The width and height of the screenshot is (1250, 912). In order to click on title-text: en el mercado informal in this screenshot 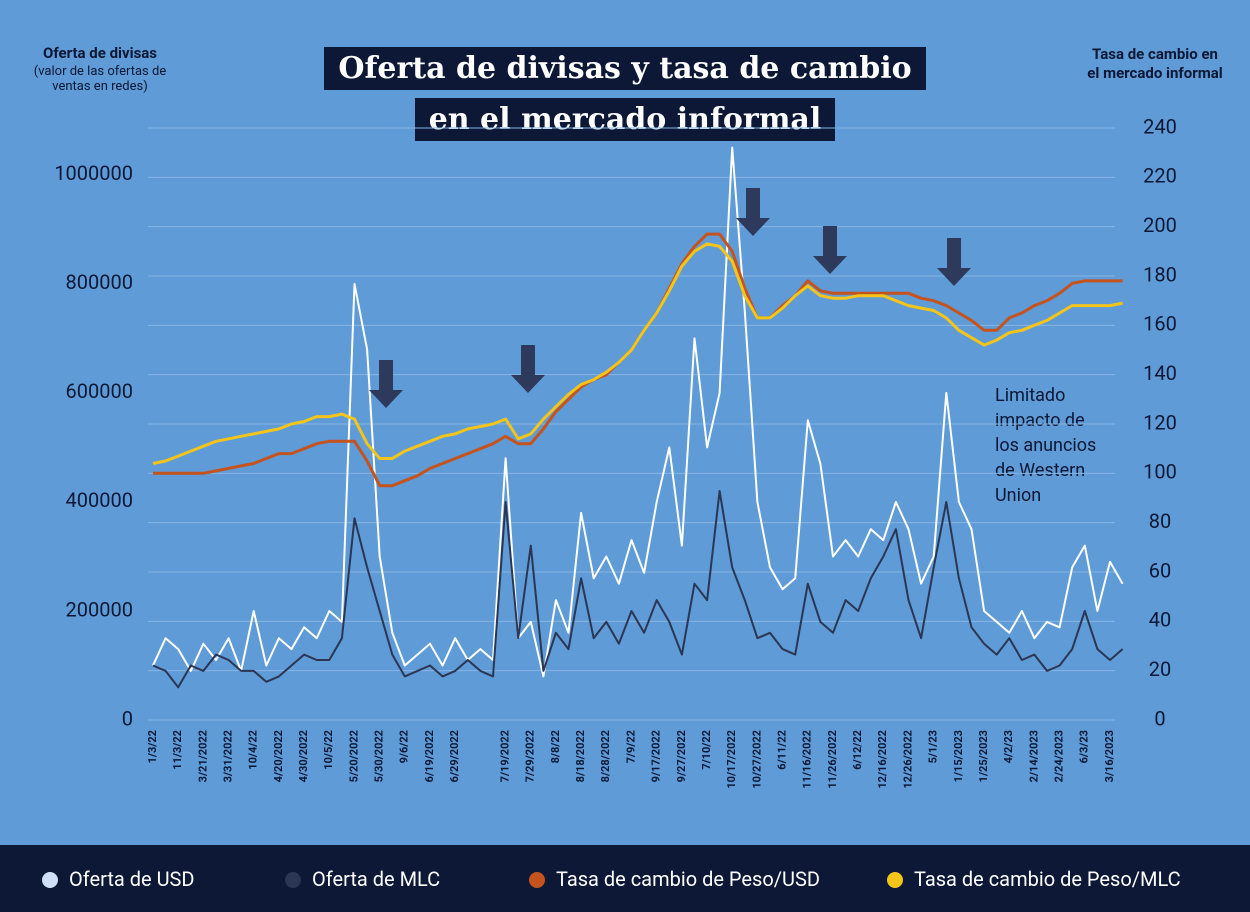, I will do `click(625, 119)`.